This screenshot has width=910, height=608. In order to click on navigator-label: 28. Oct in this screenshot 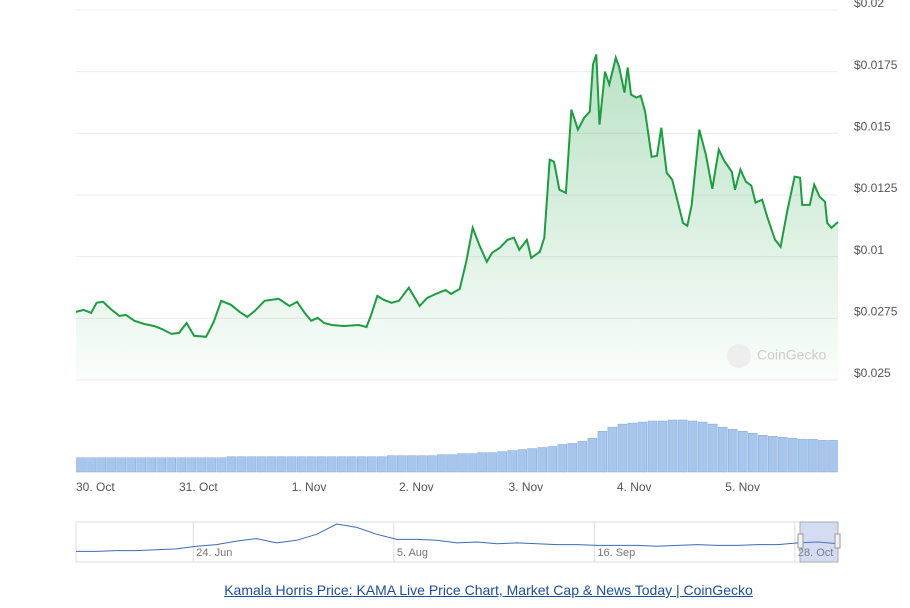, I will do `click(815, 553)`.